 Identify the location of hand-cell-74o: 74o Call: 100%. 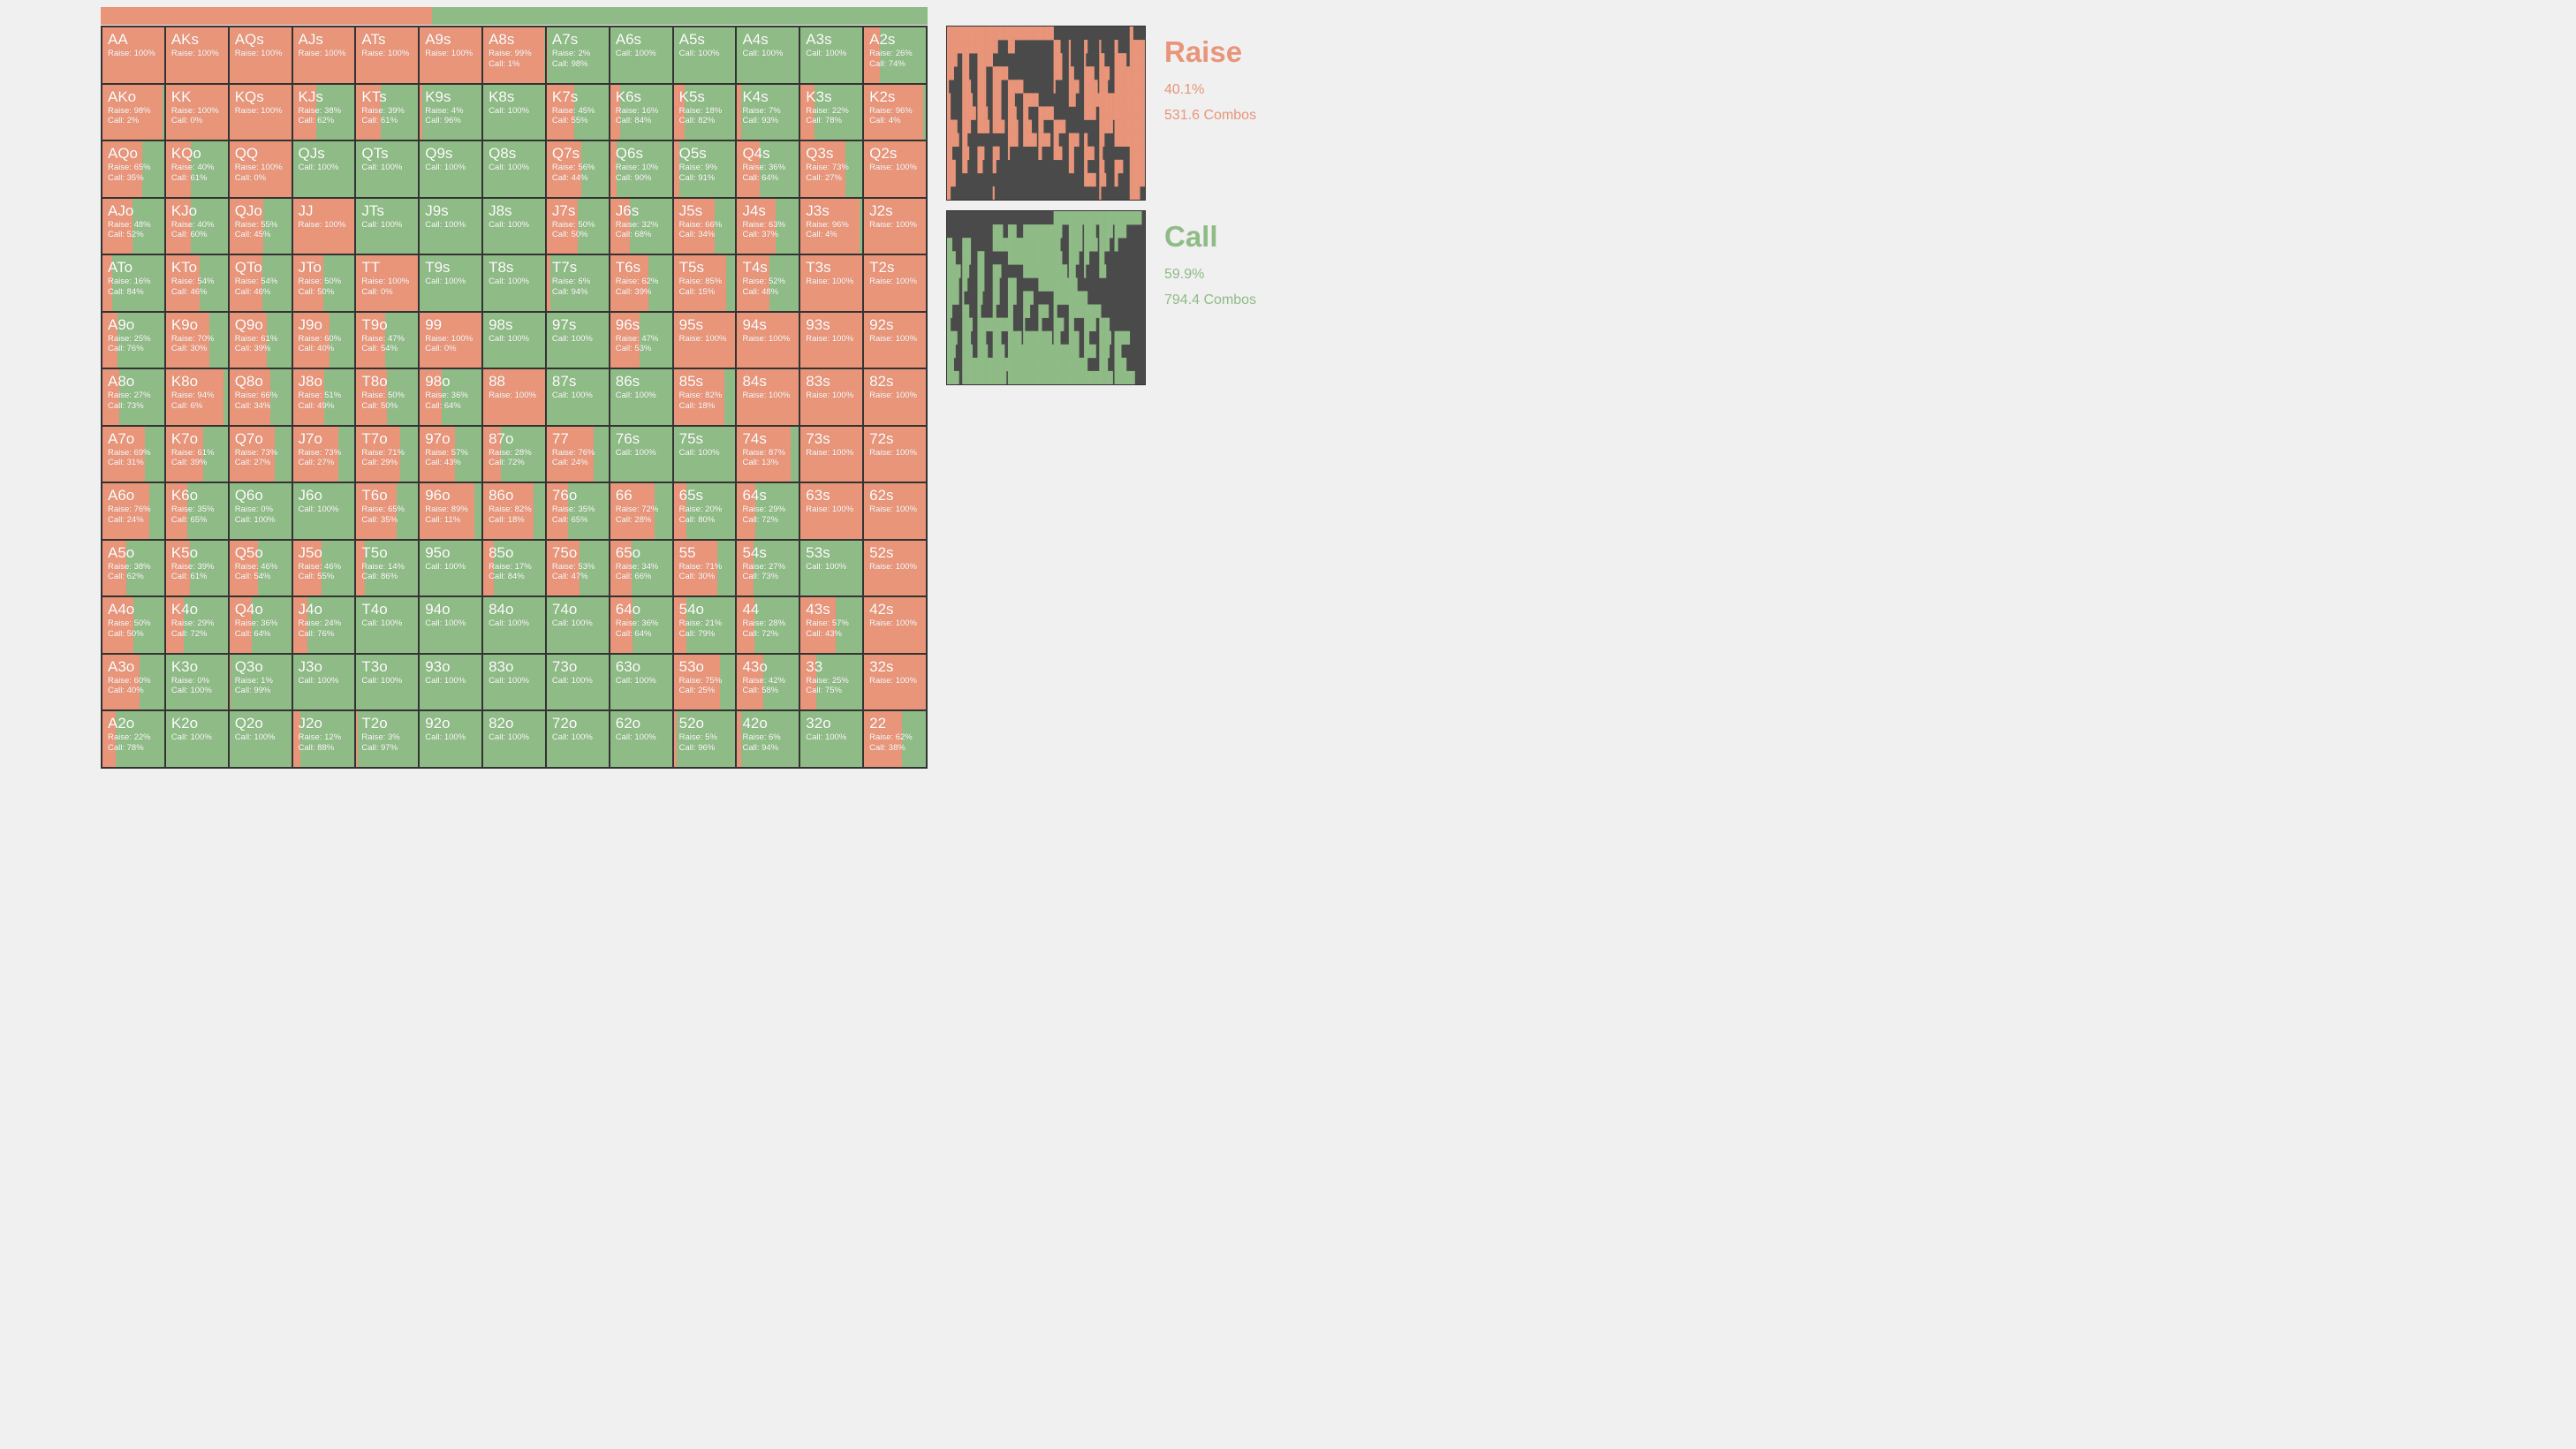
(578, 625).